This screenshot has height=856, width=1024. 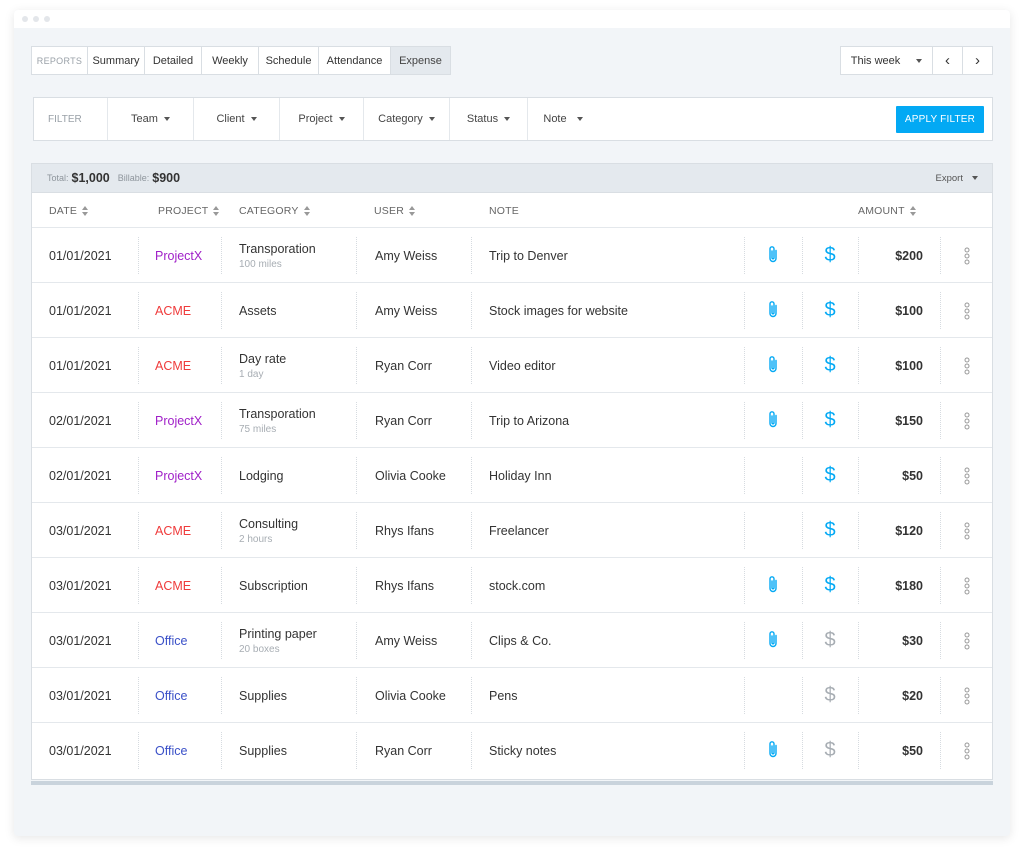 What do you see at coordinates (277, 248) in the screenshot?
I see `row-category-label: Transporation` at bounding box center [277, 248].